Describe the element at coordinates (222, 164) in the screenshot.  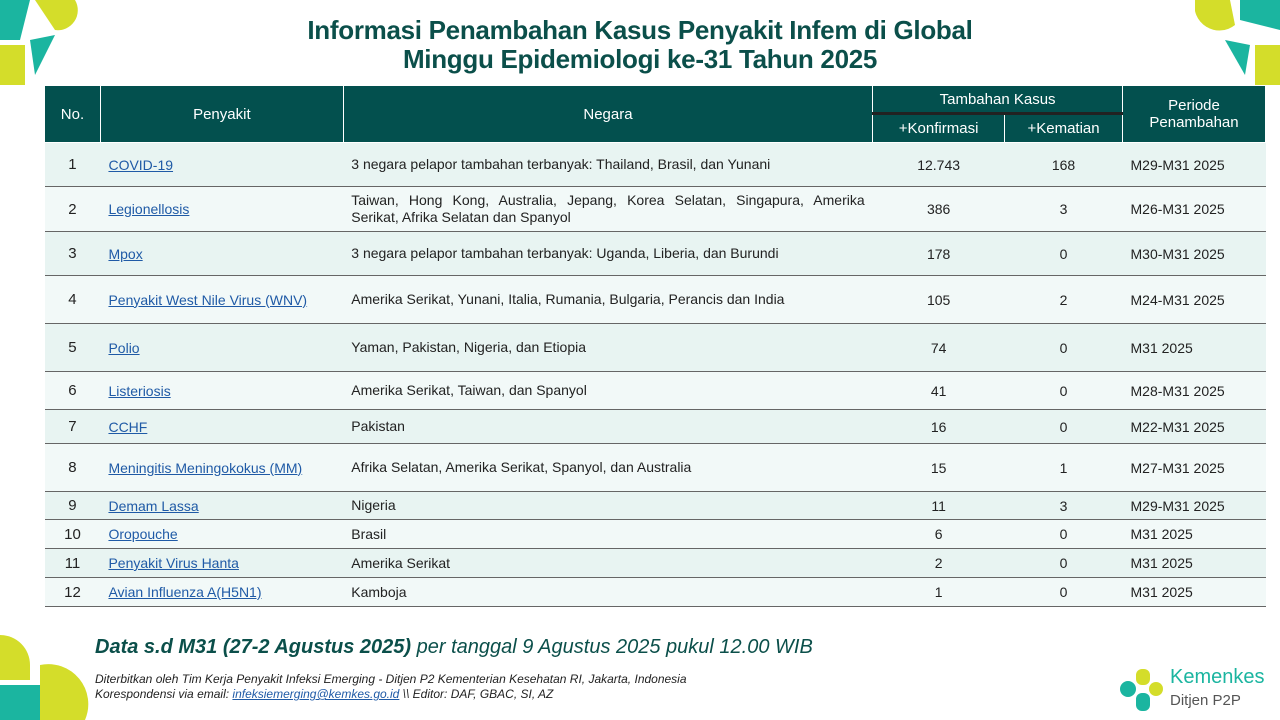
I see `disease-cell: COVID-19` at that location.